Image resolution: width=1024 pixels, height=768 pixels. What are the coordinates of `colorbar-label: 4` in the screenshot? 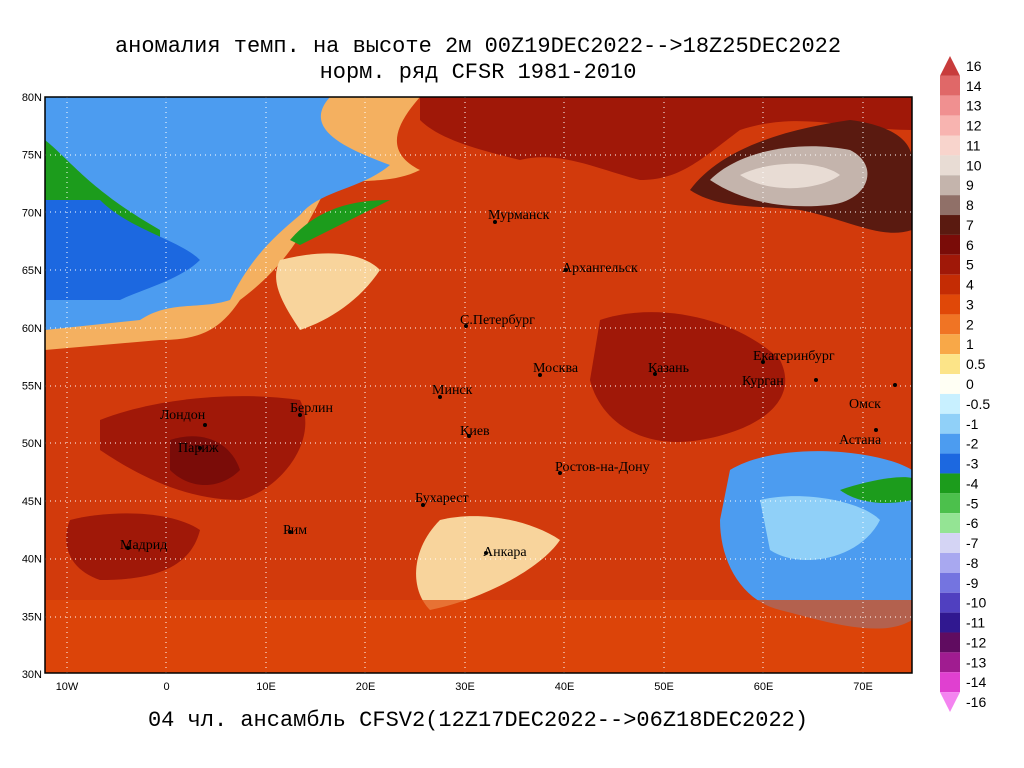 It's located at (970, 285).